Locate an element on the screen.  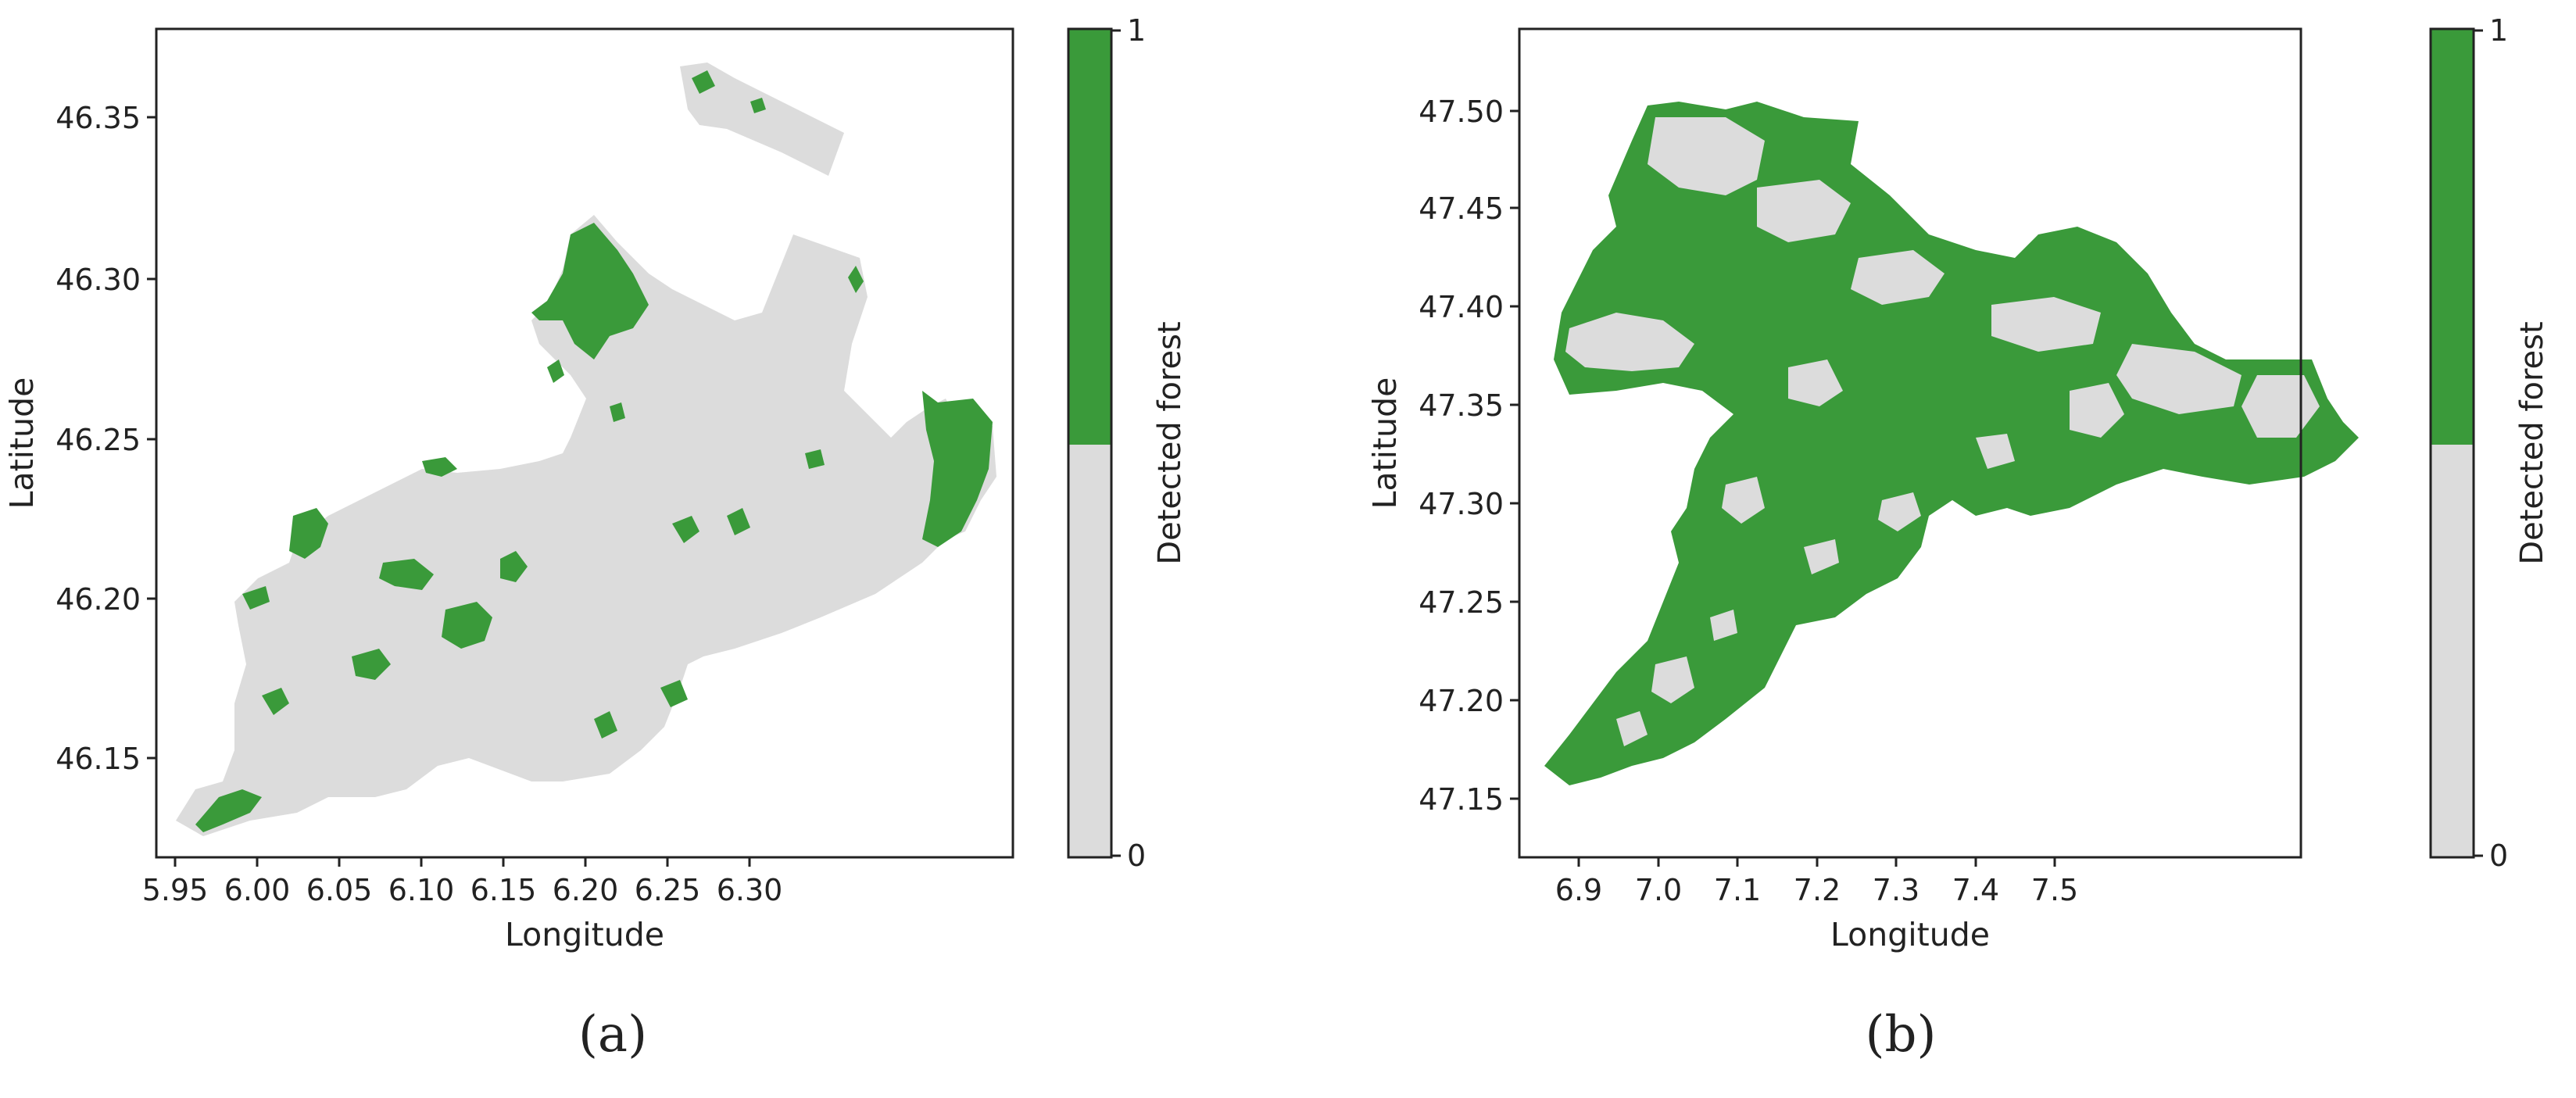
y-tick-label: 46.20 is located at coordinates (98, 599).